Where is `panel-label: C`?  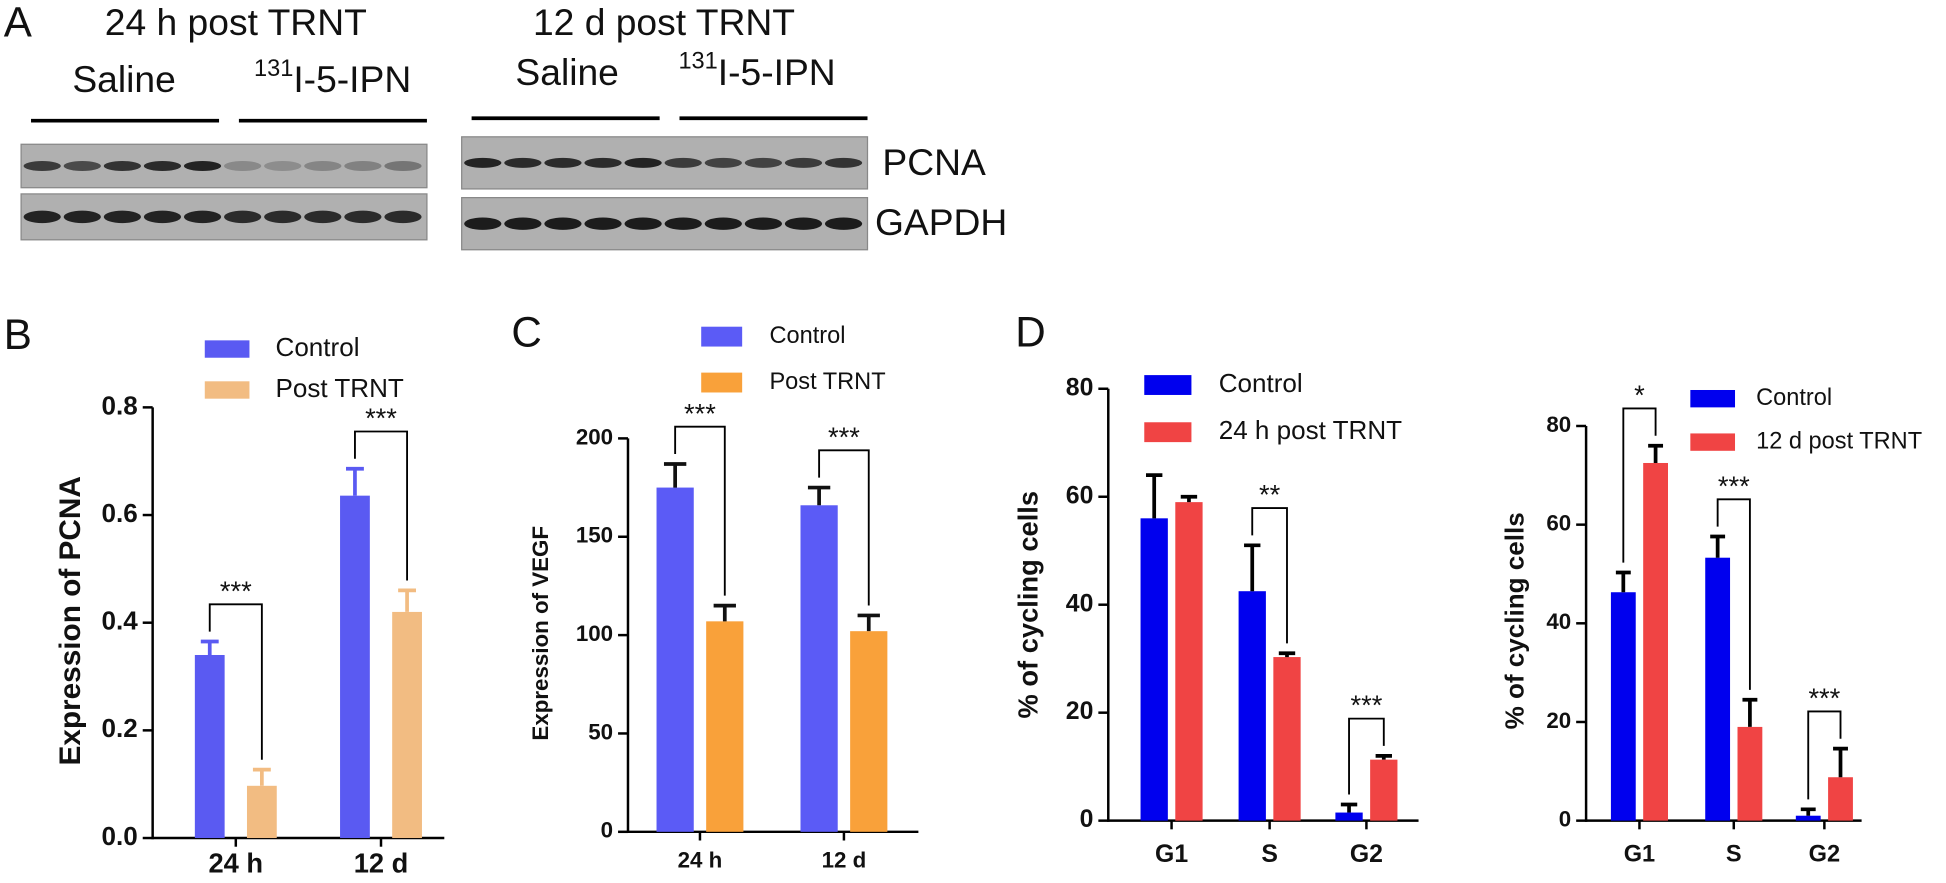 panel-label: C is located at coordinates (526, 332).